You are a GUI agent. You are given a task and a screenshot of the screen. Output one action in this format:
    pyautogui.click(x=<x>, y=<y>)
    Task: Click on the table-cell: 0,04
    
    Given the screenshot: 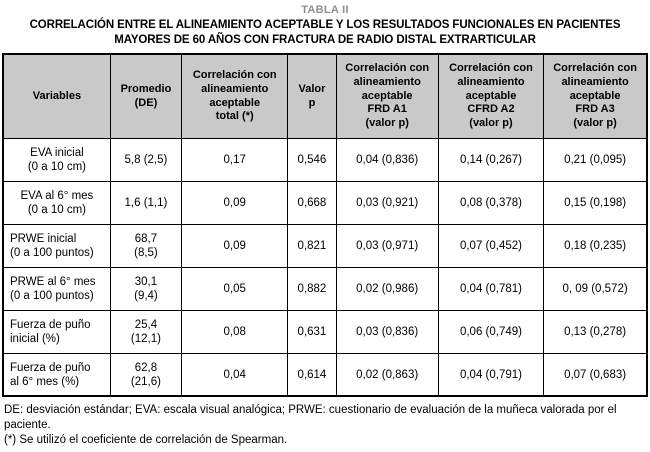 What is the action you would take?
    pyautogui.click(x=235, y=374)
    